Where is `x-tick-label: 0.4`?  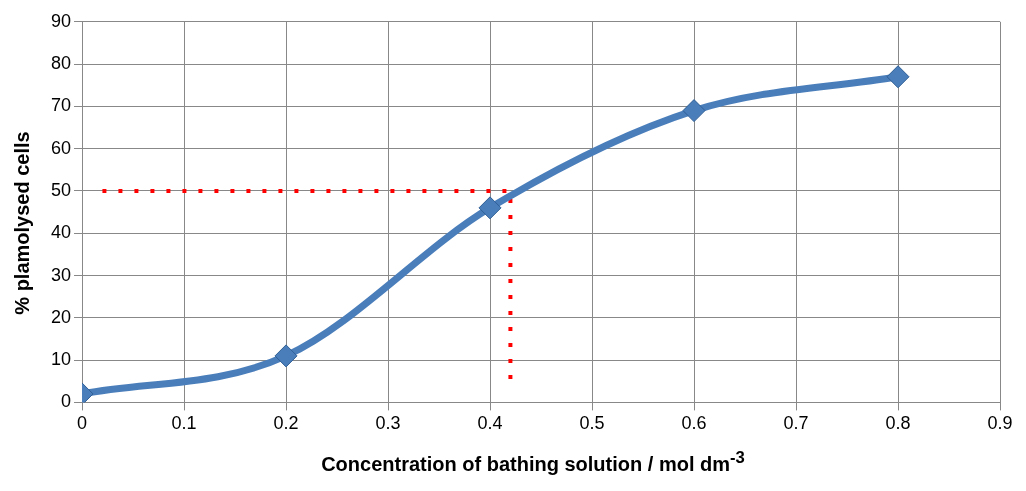
x-tick-label: 0.4 is located at coordinates (490, 423).